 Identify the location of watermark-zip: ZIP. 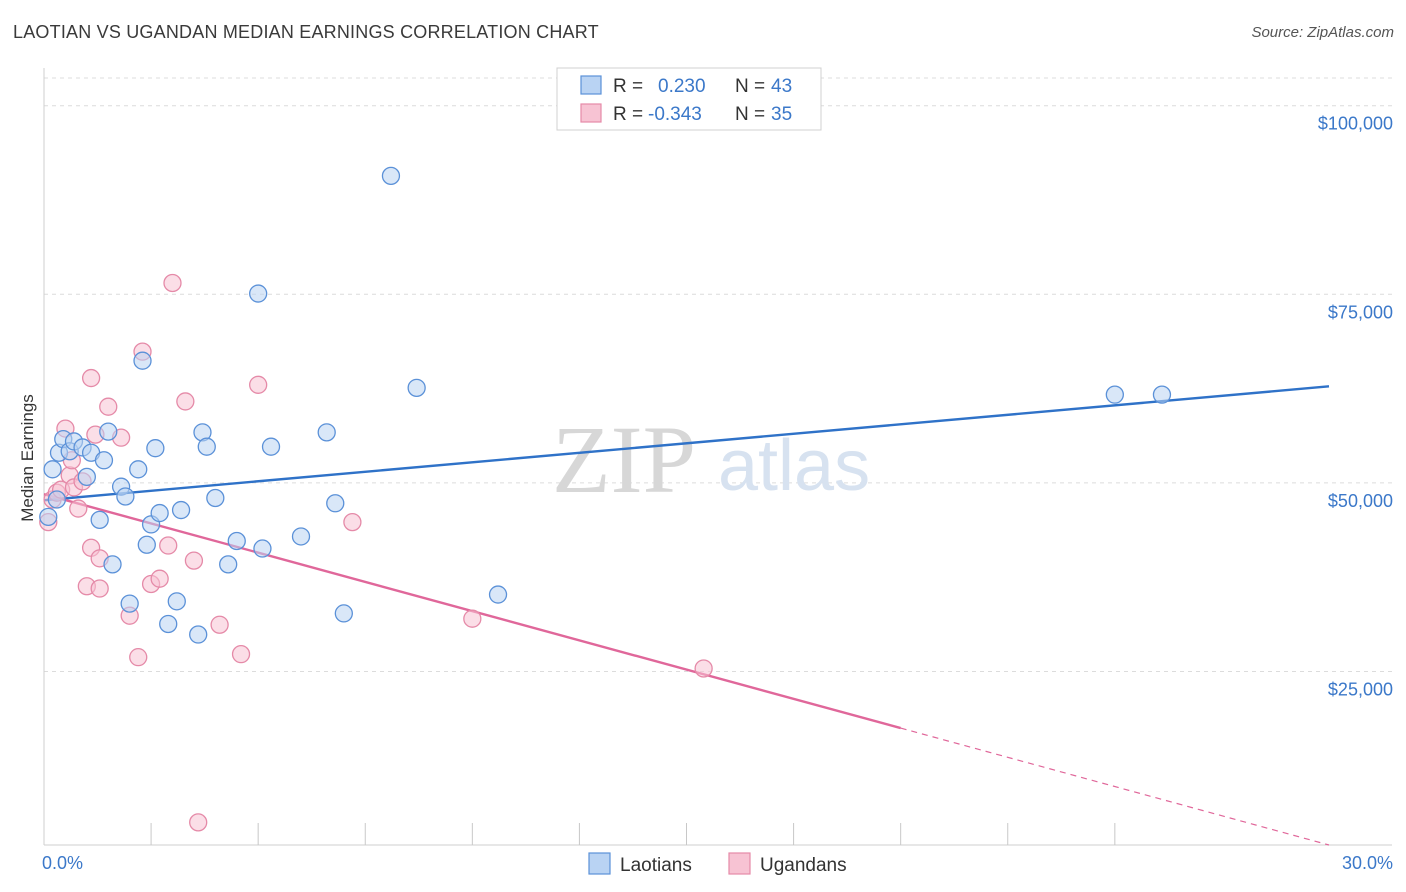
(624, 459).